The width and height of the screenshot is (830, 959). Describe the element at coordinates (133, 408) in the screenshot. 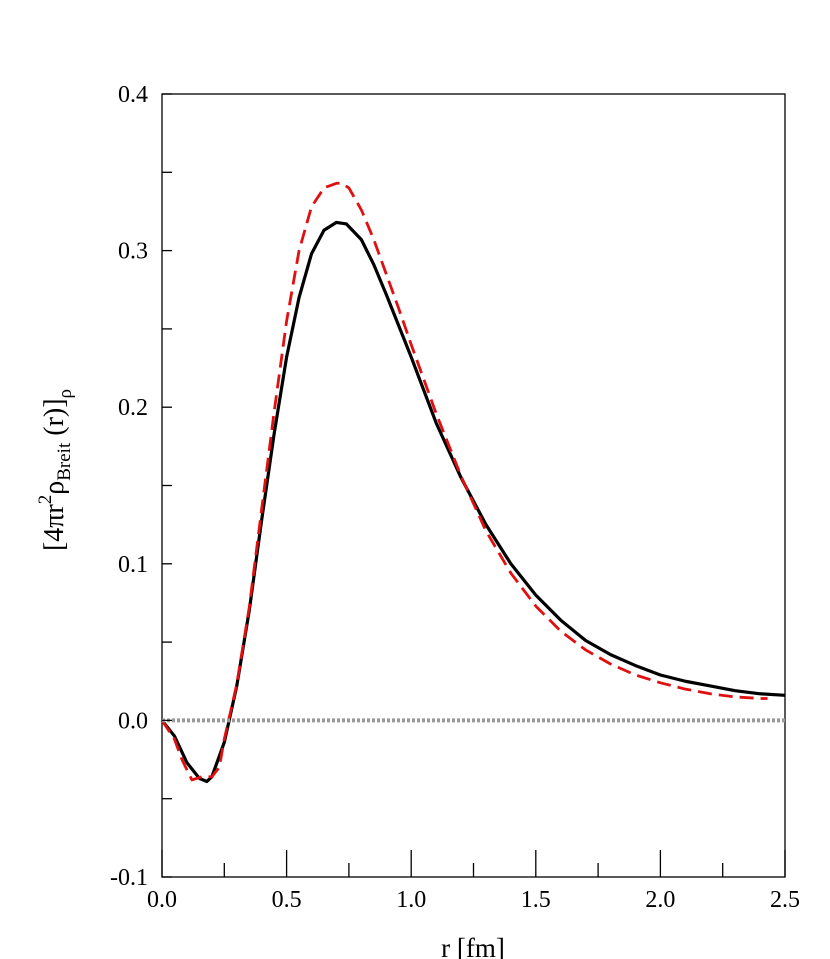

I see `y-tick-label-3: 0.2` at that location.